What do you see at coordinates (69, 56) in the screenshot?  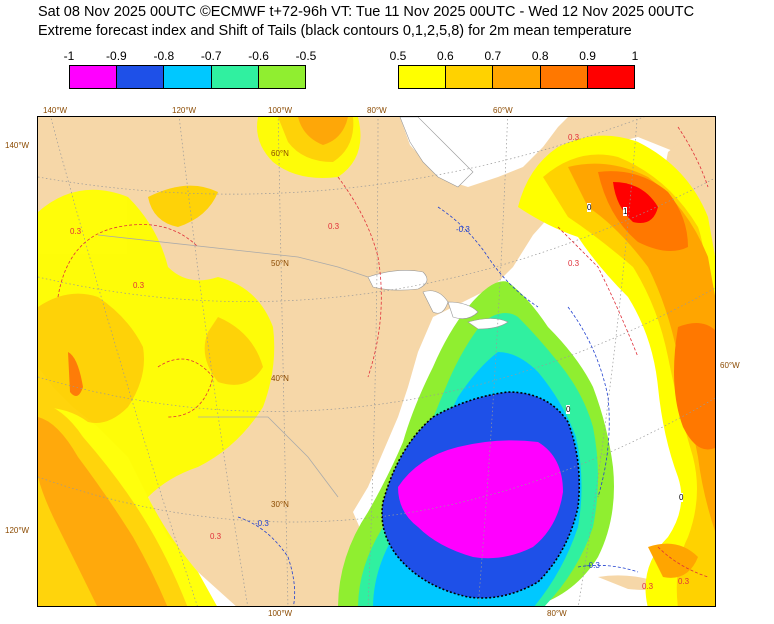 I see `legend-tick: -1` at bounding box center [69, 56].